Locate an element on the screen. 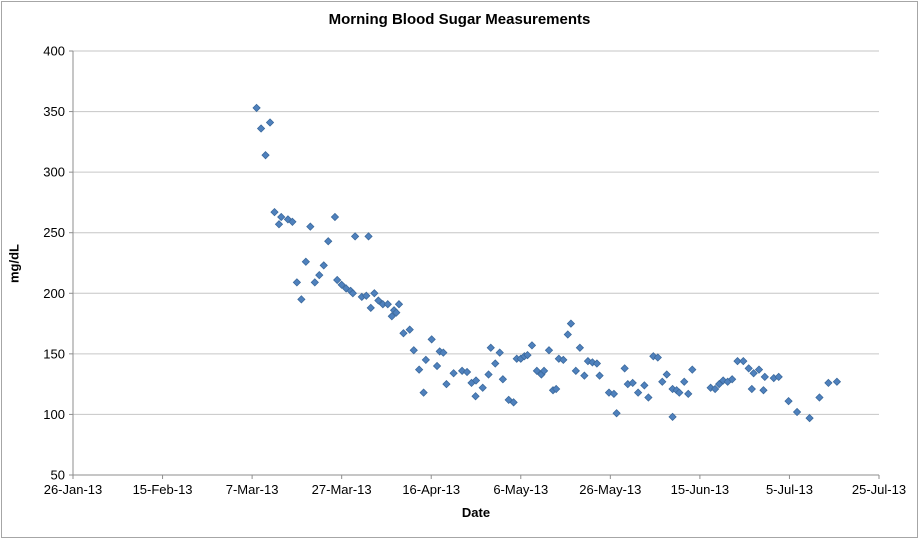 Image resolution: width=919 pixels, height=539 pixels. y-tick-label: 400 is located at coordinates (54, 51).